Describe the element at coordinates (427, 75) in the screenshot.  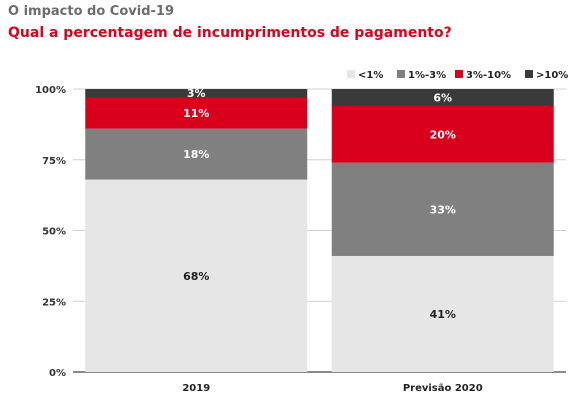
I see `legend-label: 1%-3%` at that location.